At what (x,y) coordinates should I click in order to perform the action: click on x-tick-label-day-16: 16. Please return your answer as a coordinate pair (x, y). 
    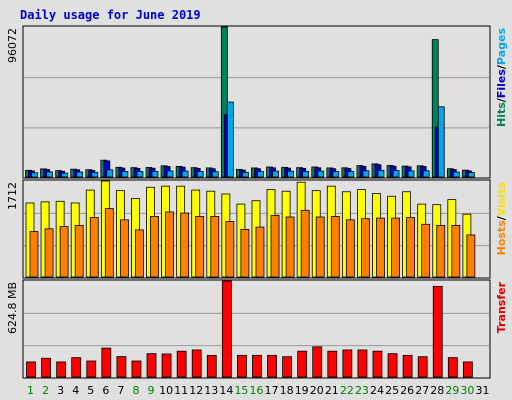
    Looking at the image, I should click on (257, 390).